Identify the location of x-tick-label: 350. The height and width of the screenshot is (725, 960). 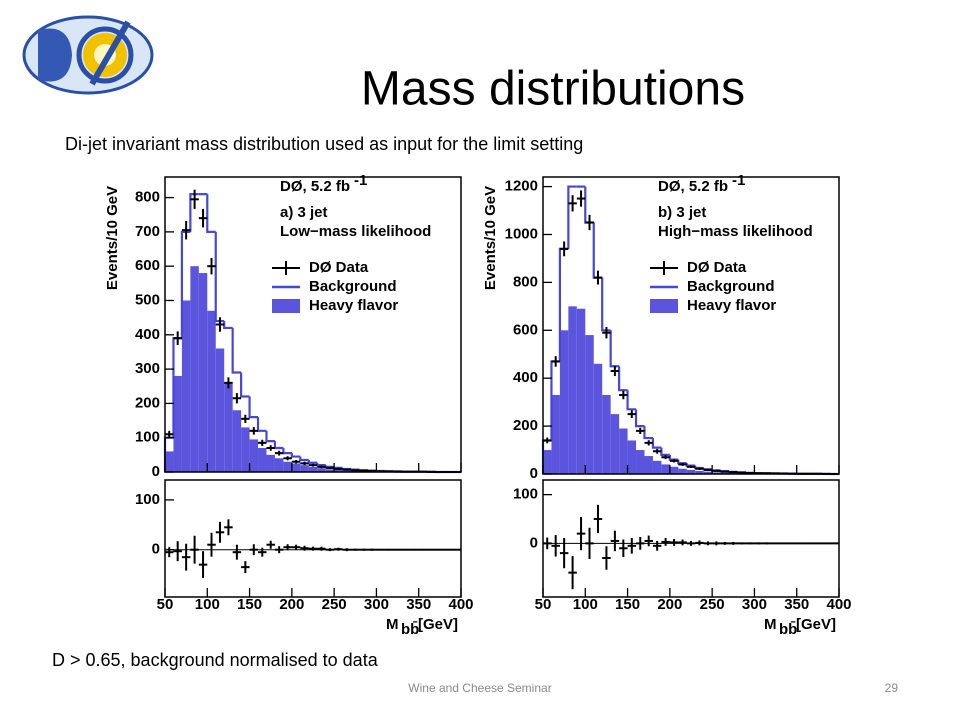
(796, 604).